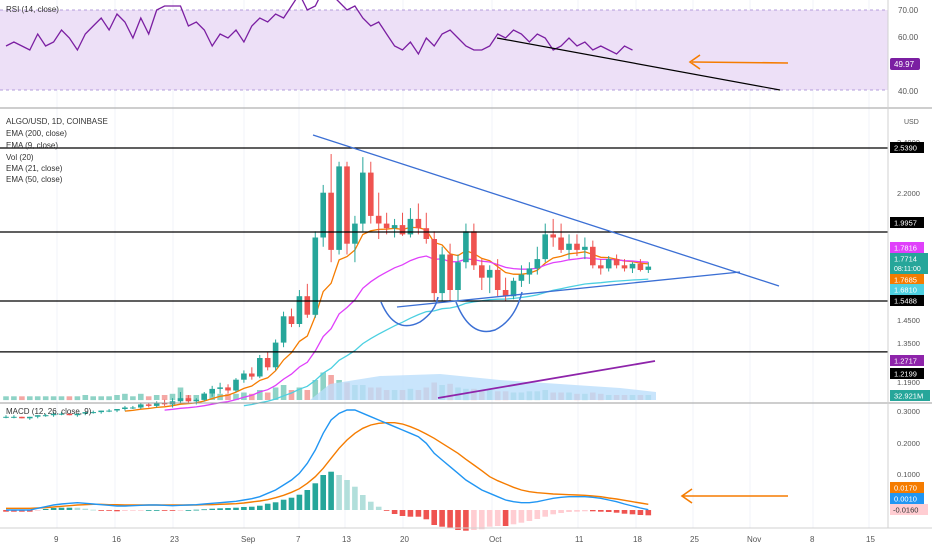 The image size is (932, 550). Describe the element at coordinates (319, 28) in the screenshot. I see `rsi-line` at that location.